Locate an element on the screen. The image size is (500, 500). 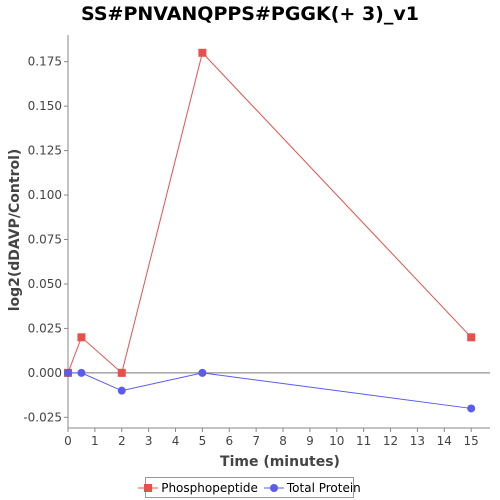
x-tick-label: 3 is located at coordinates (149, 441).